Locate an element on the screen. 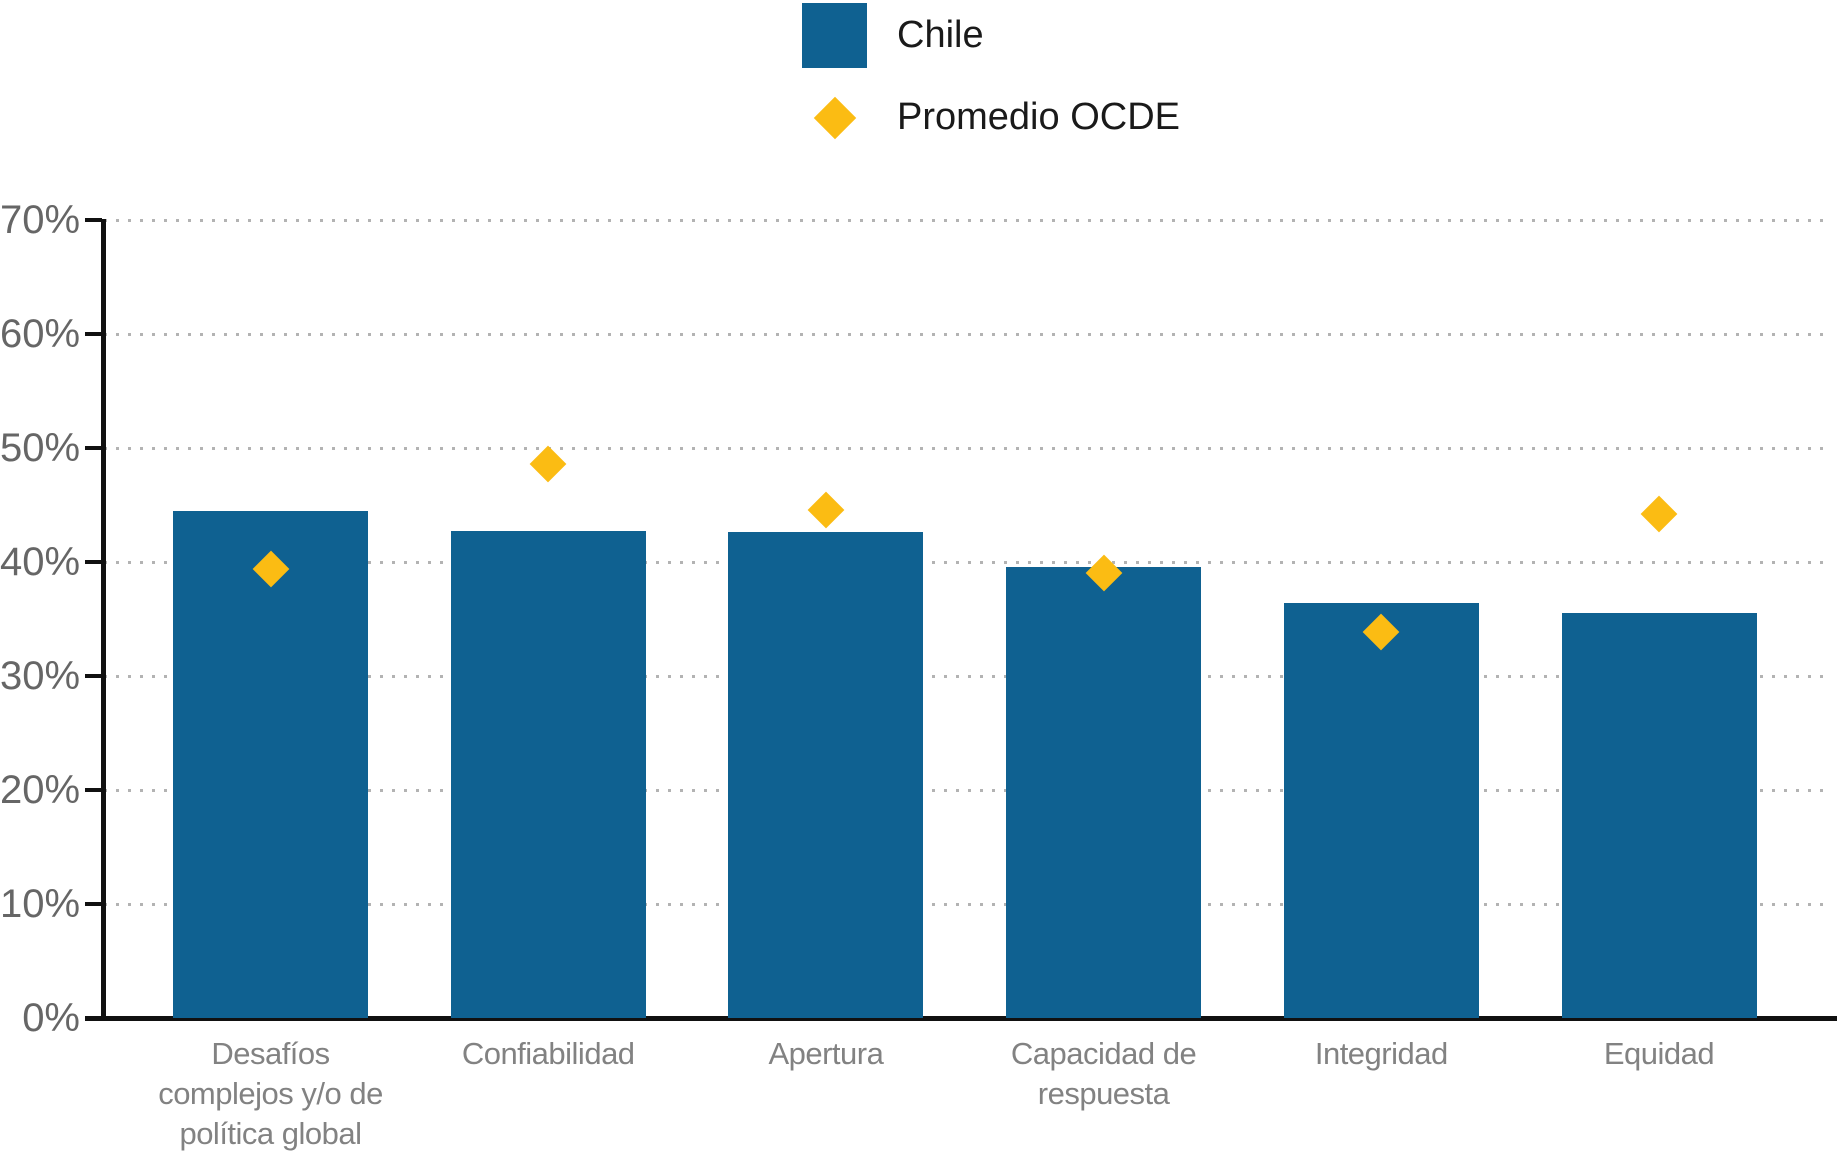  x-axis-category-label: Equidad is located at coordinates (1659, 1053).